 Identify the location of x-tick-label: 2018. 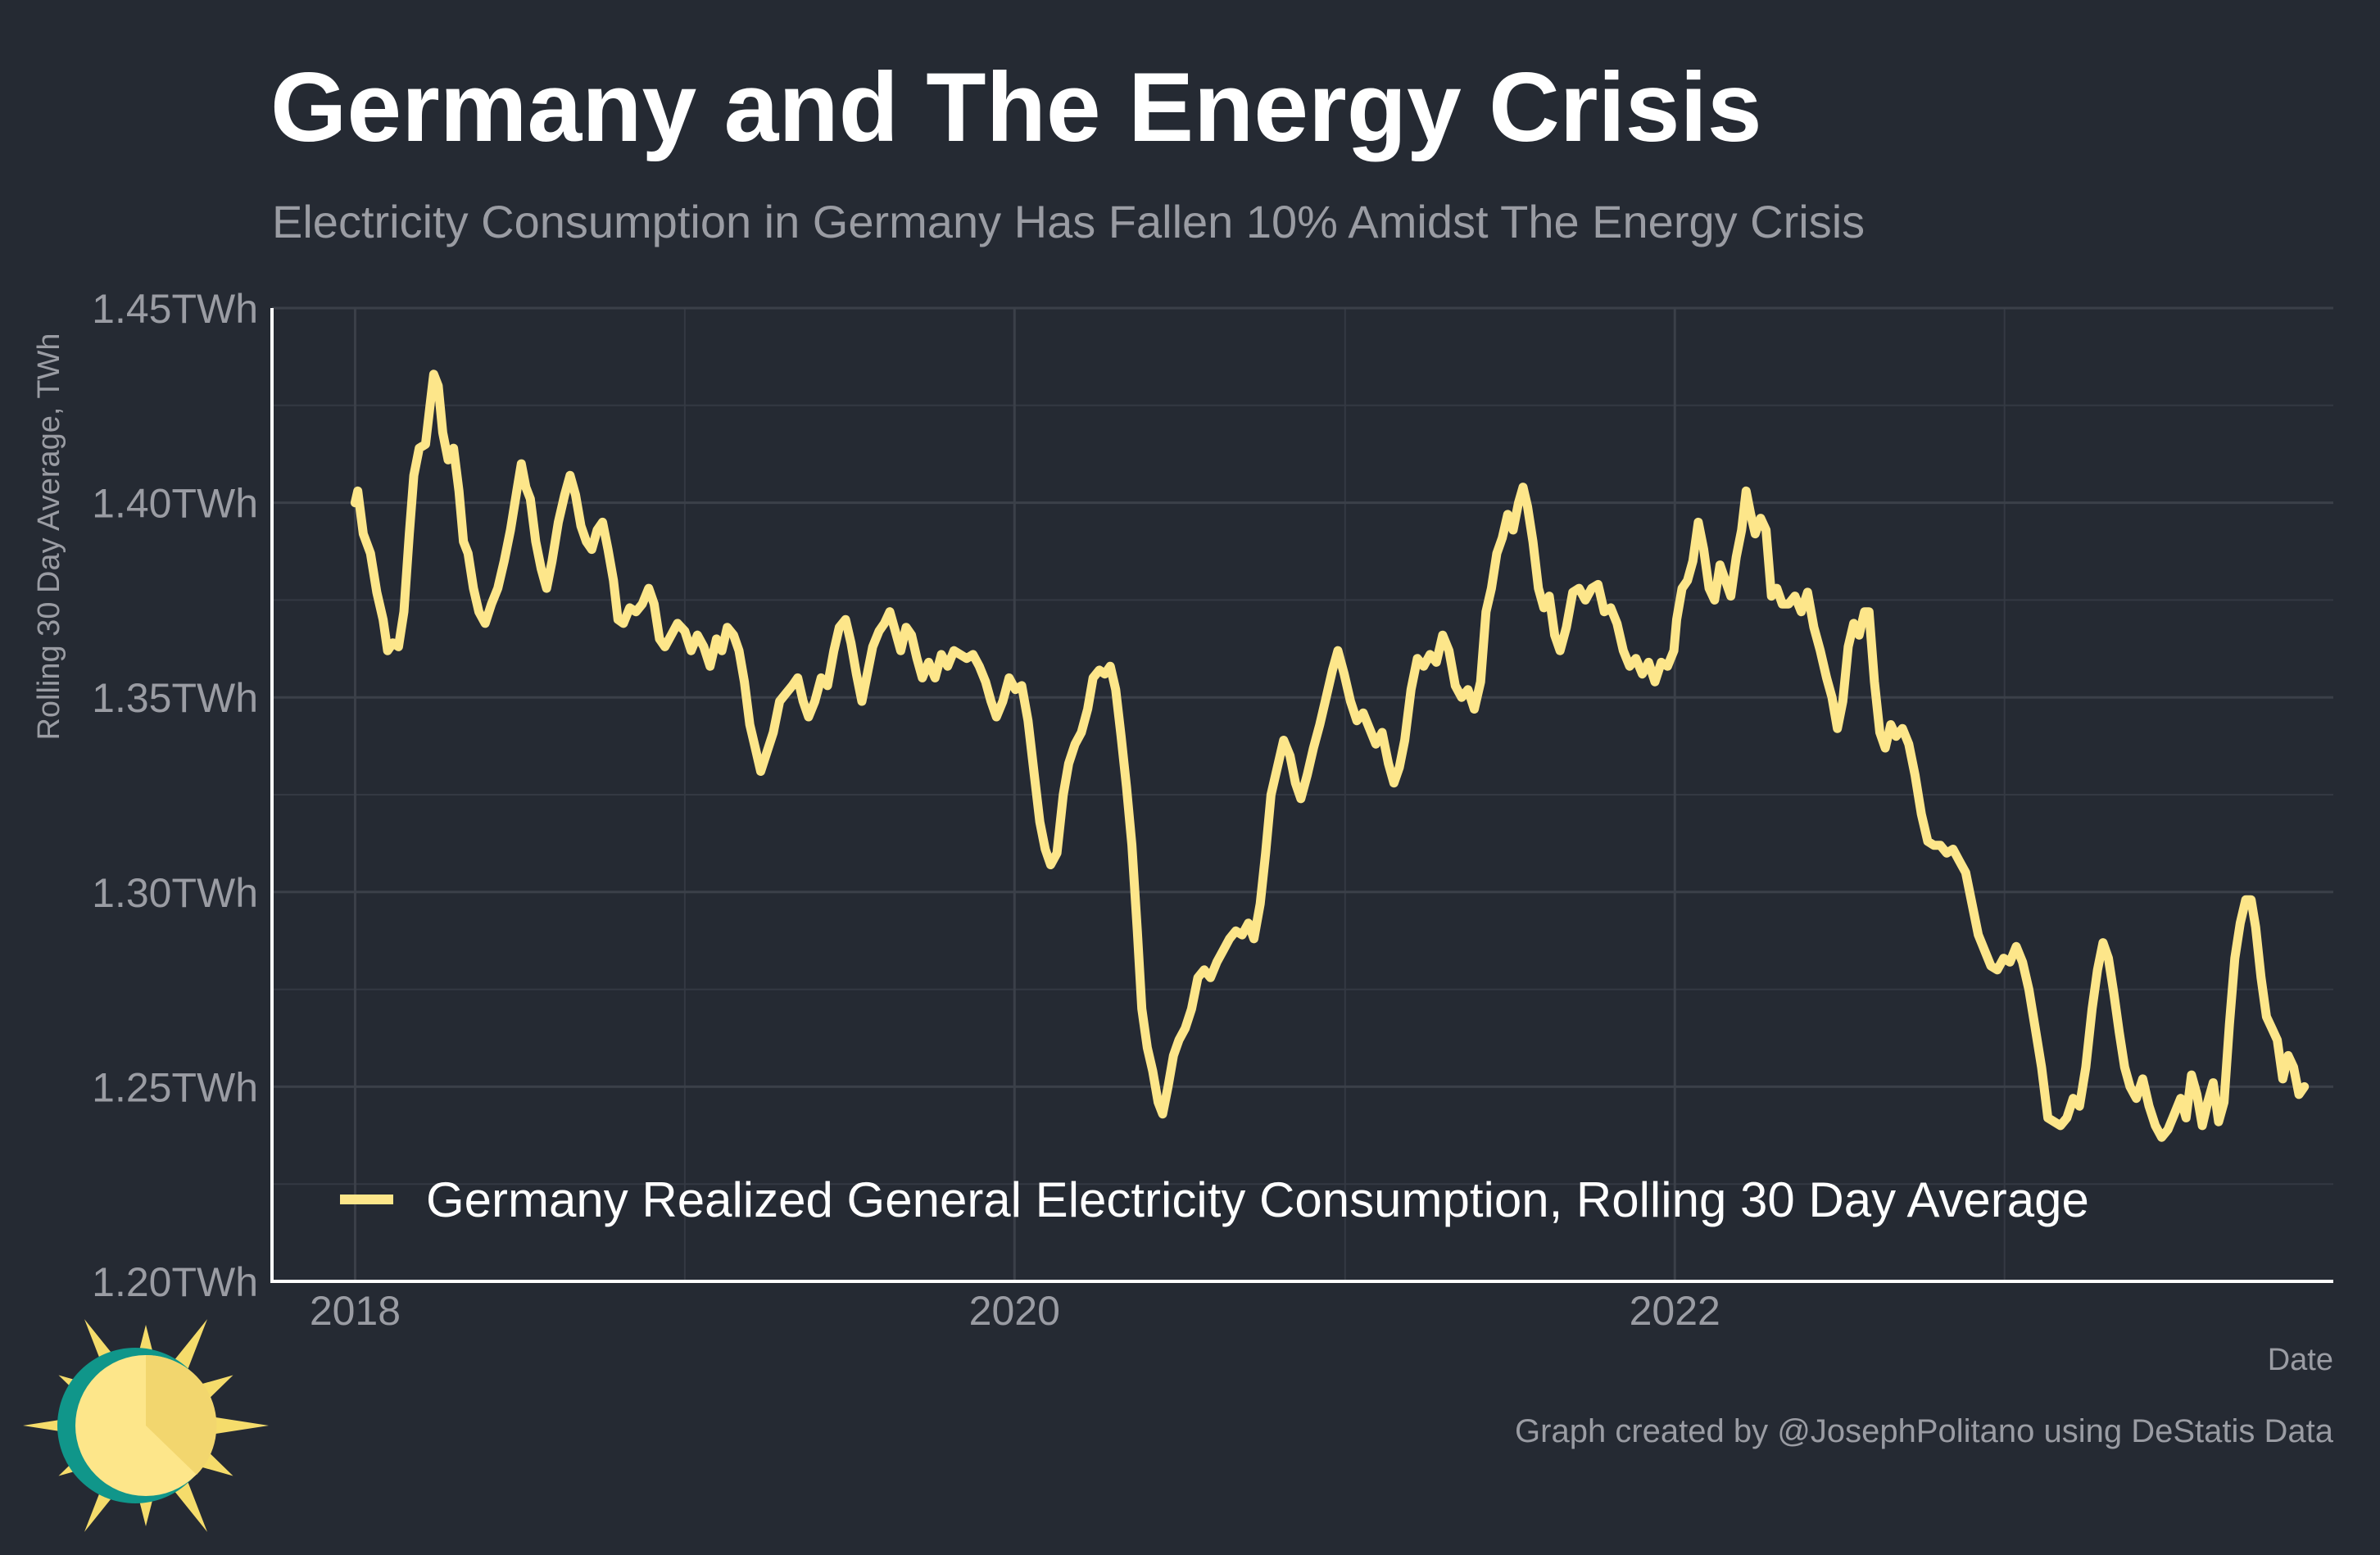
(355, 1311).